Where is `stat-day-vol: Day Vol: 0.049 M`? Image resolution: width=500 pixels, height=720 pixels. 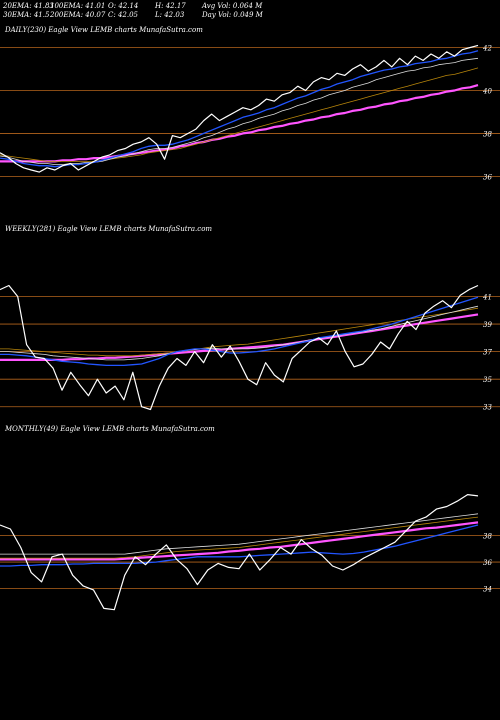 stat-day-vol: Day Vol: 0.049 M is located at coordinates (232, 15).